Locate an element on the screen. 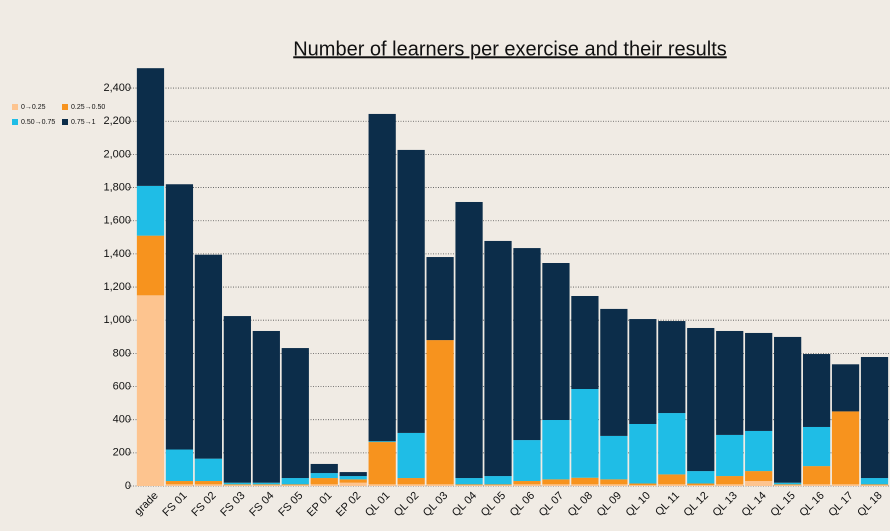 Image resolution: width=890 pixels, height=531 pixels. legend-label: 0→0.25 is located at coordinates (33, 107).